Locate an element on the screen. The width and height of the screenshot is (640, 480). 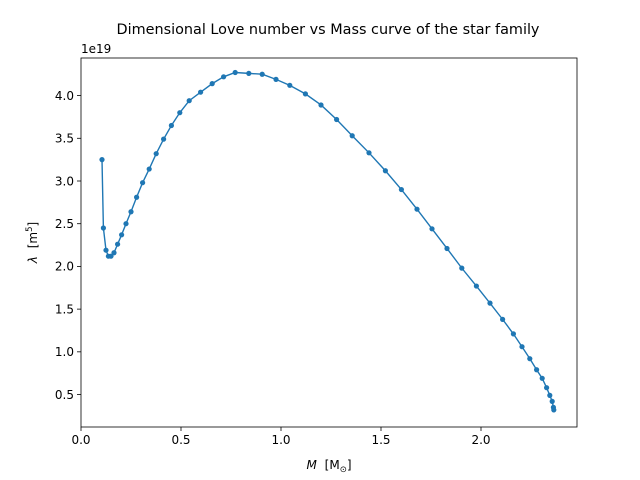
y-tick-label: 0.5 is located at coordinates (64, 395).